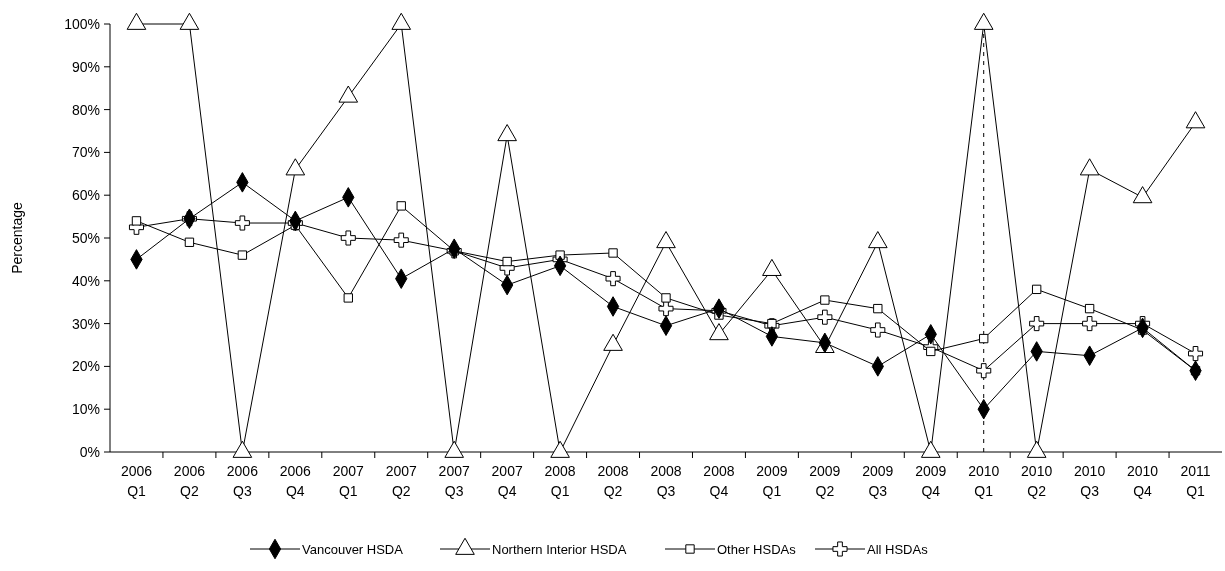  What do you see at coordinates (85, 237) in the screenshot?
I see `y-tick-label: 50%` at bounding box center [85, 237].